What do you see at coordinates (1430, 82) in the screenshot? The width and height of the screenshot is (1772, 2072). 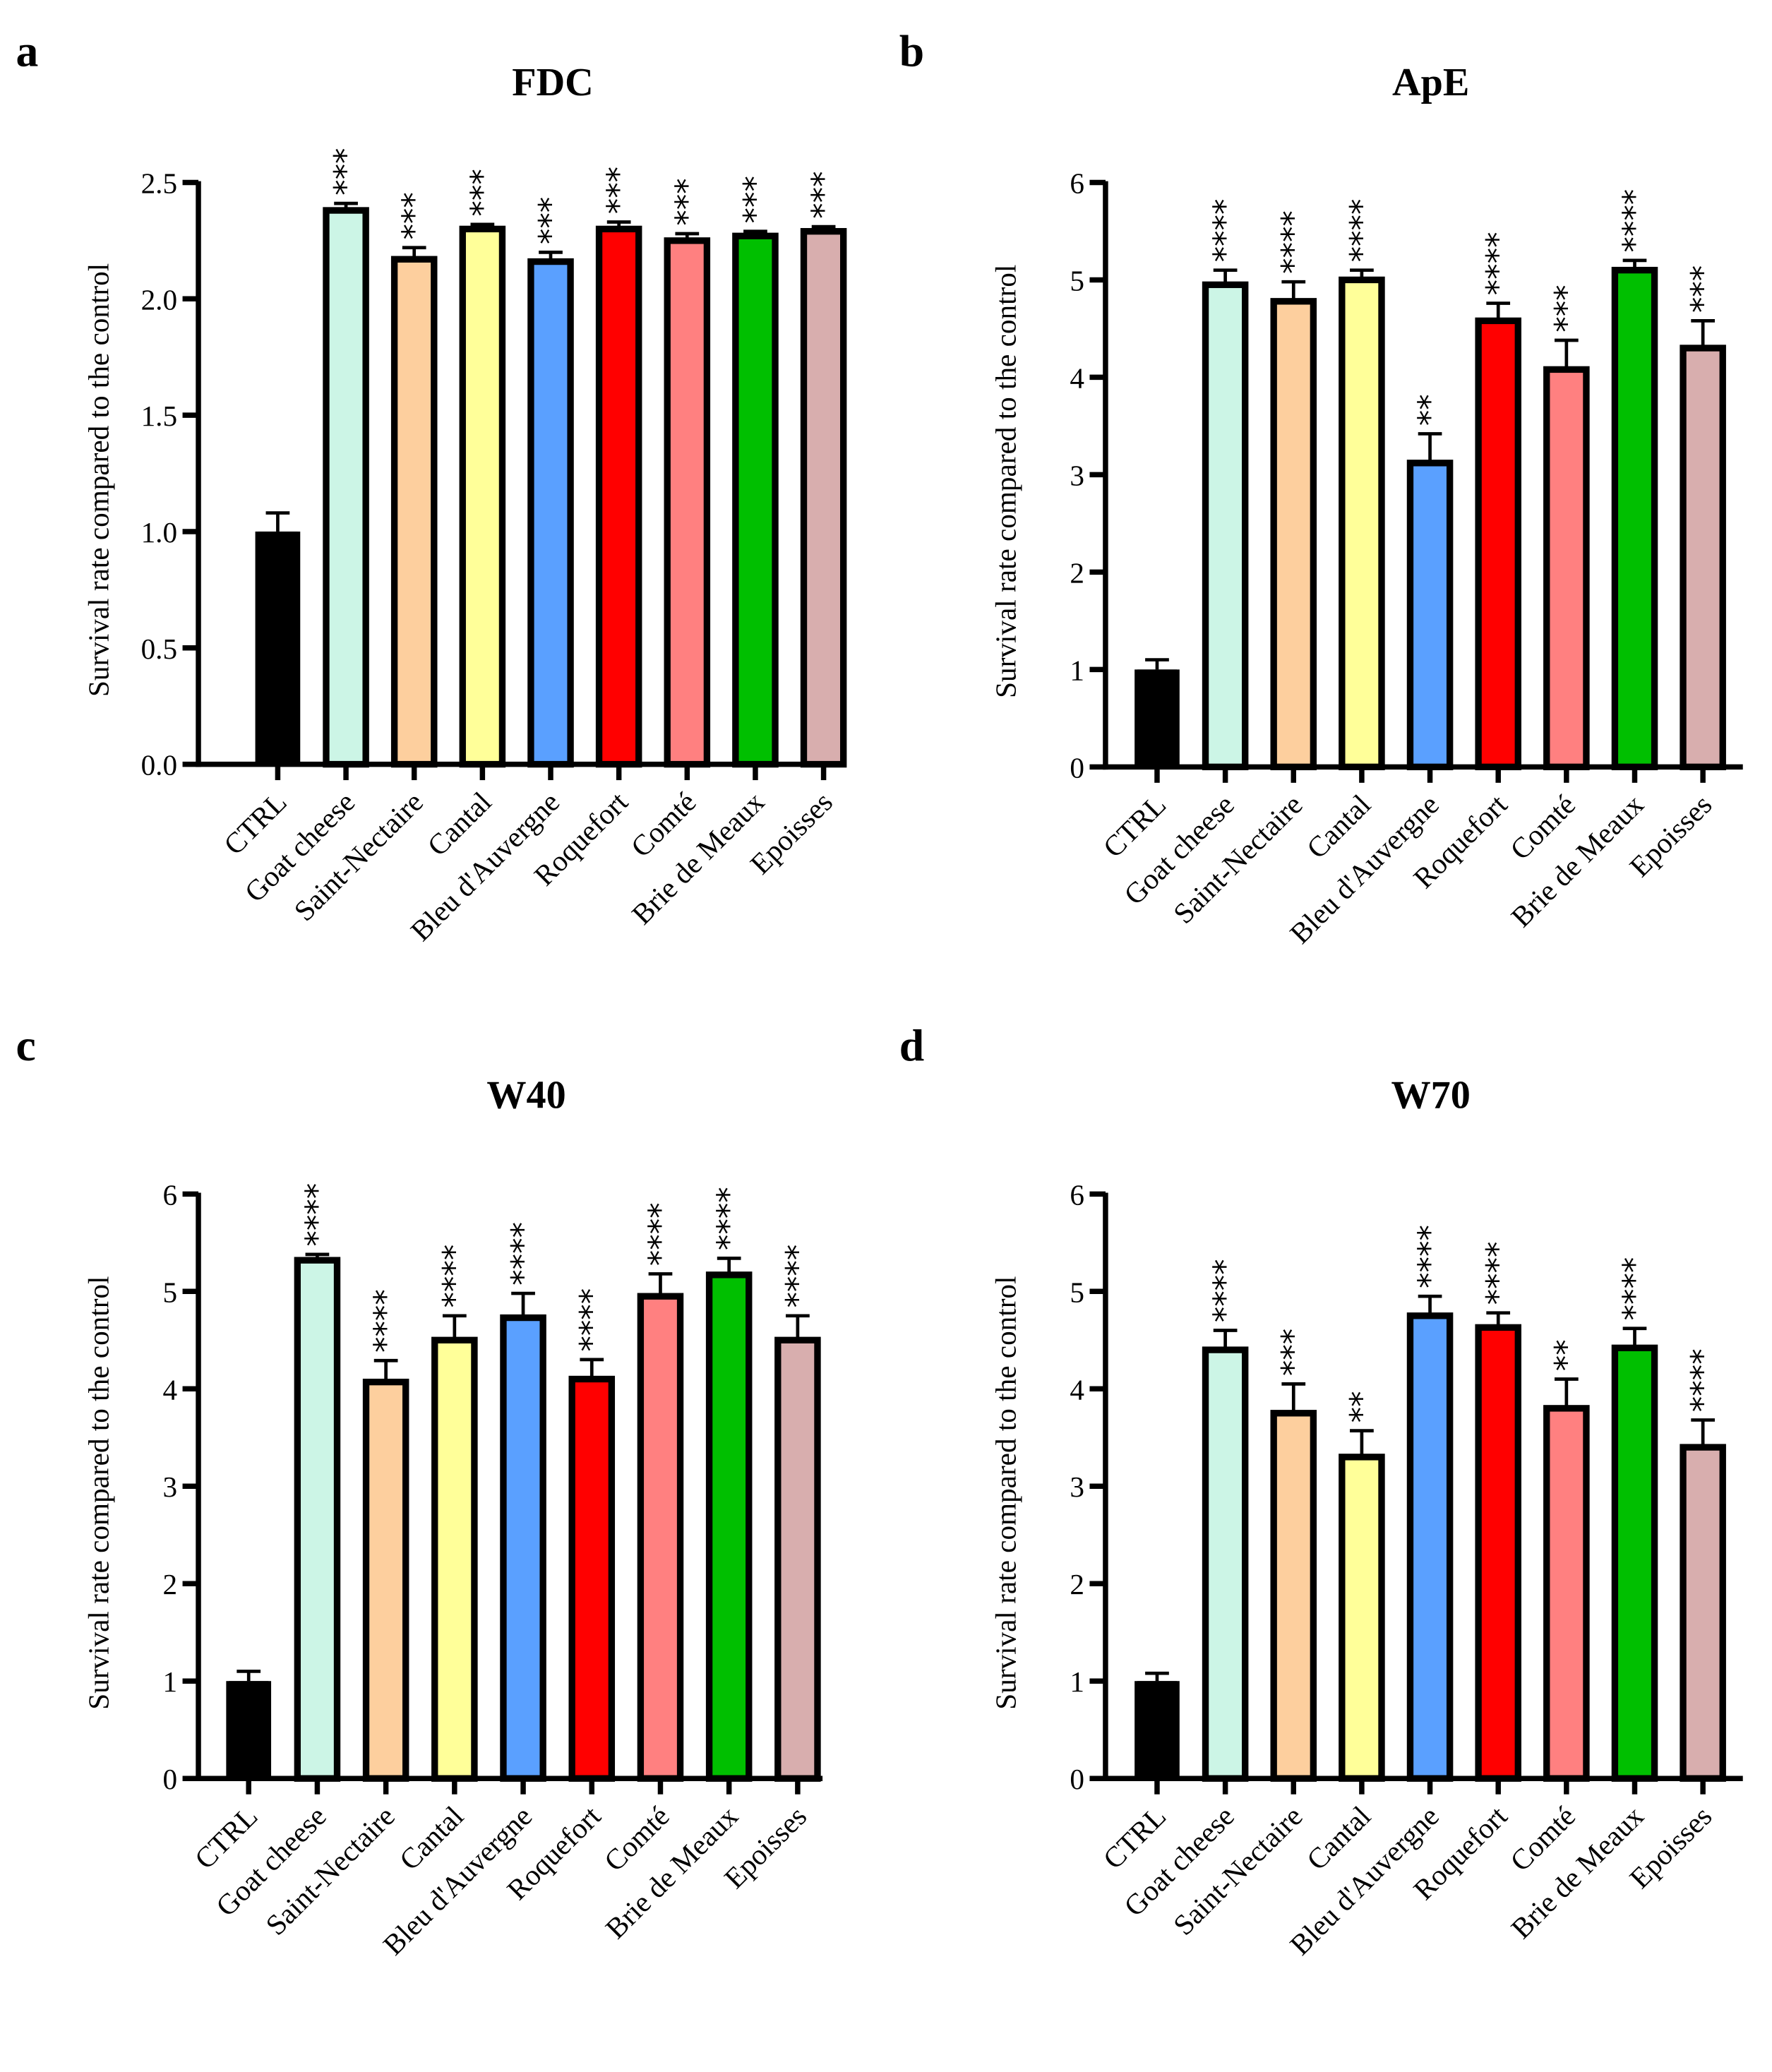 I see `chart-title: ApE` at bounding box center [1430, 82].